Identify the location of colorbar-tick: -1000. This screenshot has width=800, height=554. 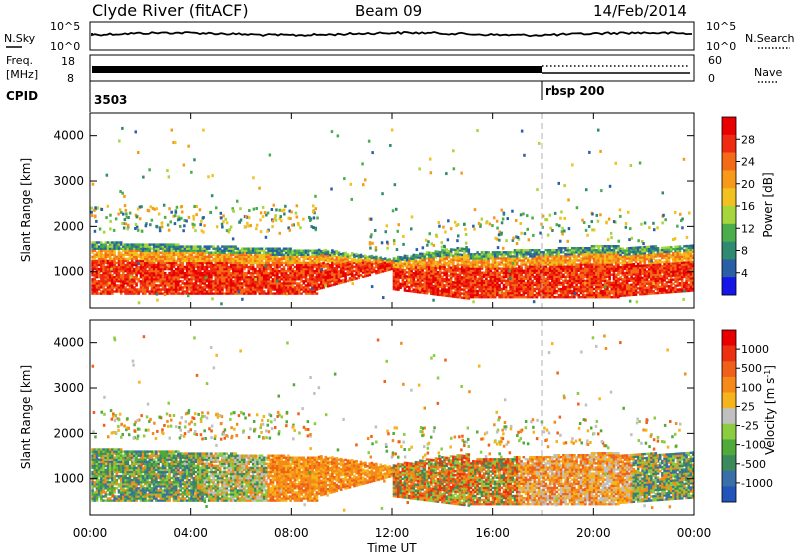
(757, 483).